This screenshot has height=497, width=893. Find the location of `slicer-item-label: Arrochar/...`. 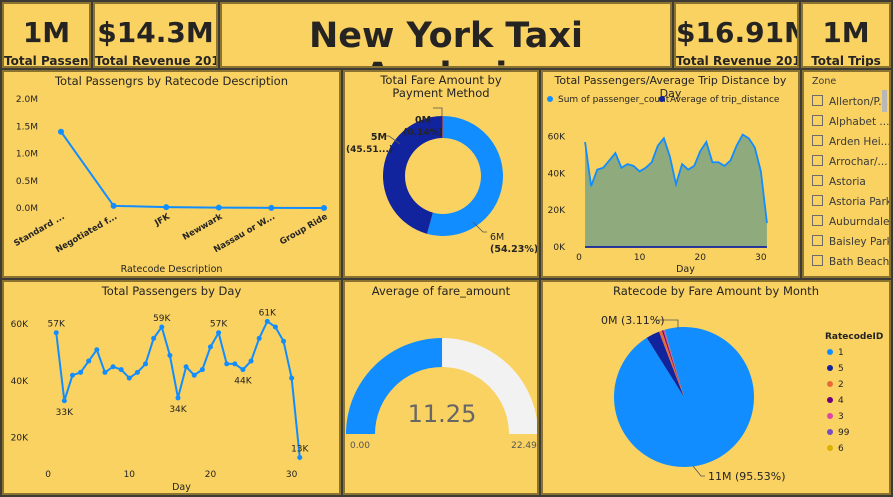

slicer-item-label: Arrochar/... is located at coordinates (858, 162).